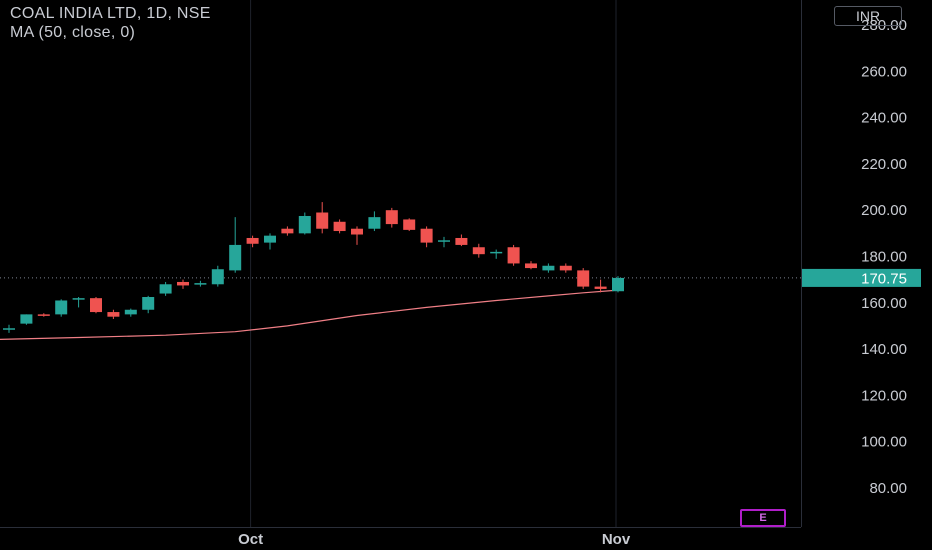 The image size is (932, 550). What do you see at coordinates (884, 257) in the screenshot?
I see `price-tick-label: 180.00` at bounding box center [884, 257].